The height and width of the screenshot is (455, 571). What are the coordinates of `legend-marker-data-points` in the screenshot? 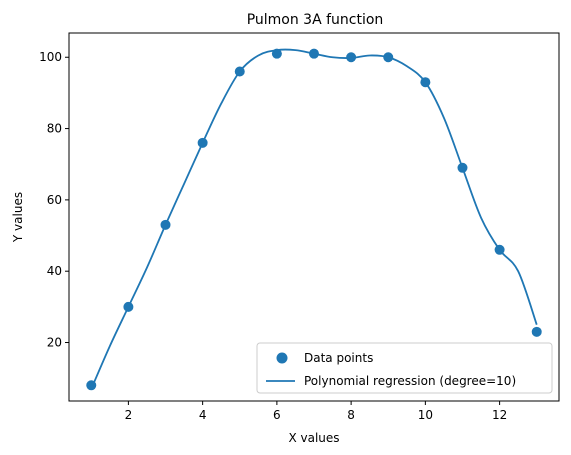 It's located at (282, 358).